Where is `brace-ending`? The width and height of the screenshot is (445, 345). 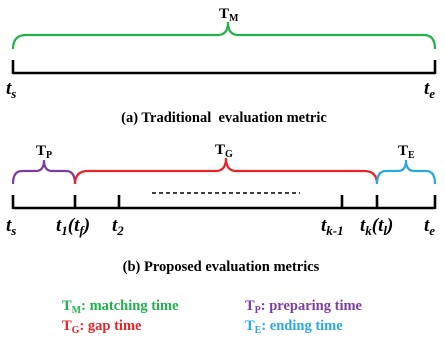
brace-ending is located at coordinates (406, 172).